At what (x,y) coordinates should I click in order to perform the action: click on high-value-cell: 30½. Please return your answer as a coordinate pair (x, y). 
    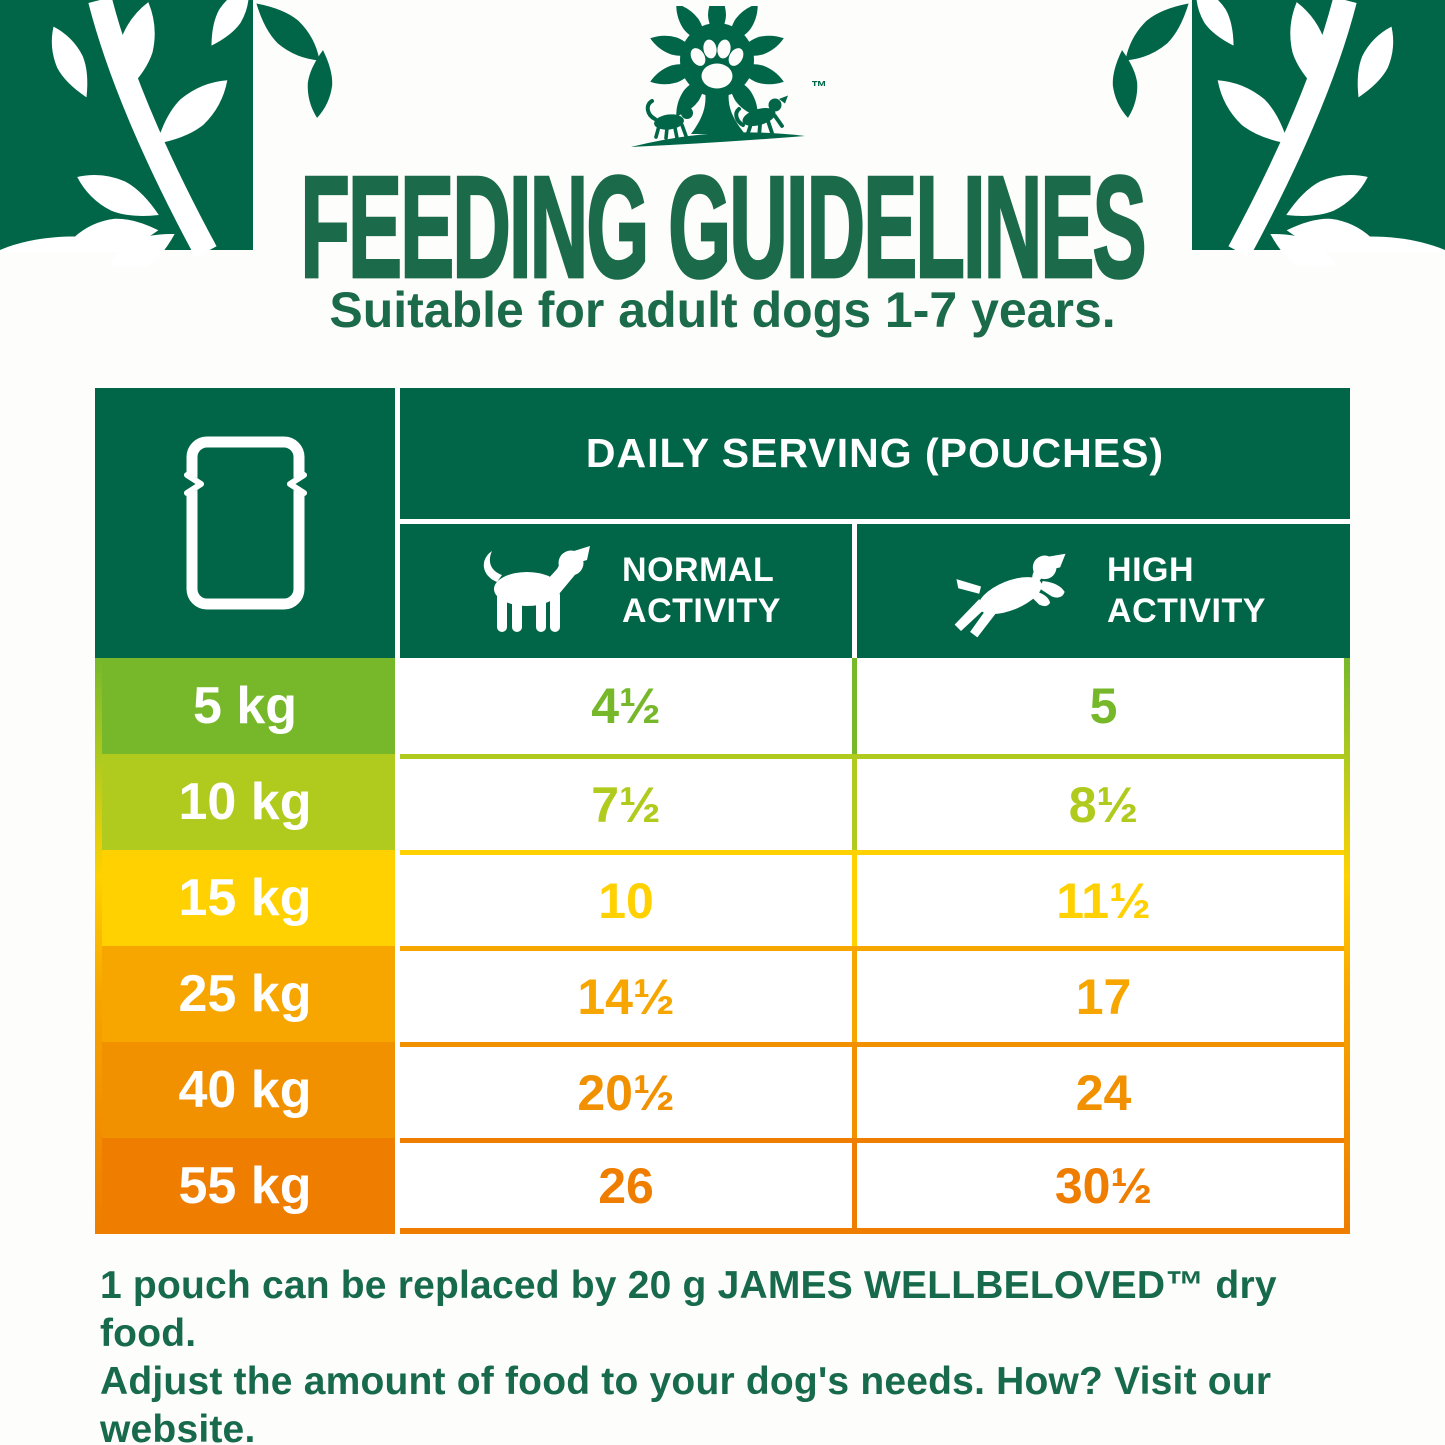
    Looking at the image, I should click on (1103, 1186).